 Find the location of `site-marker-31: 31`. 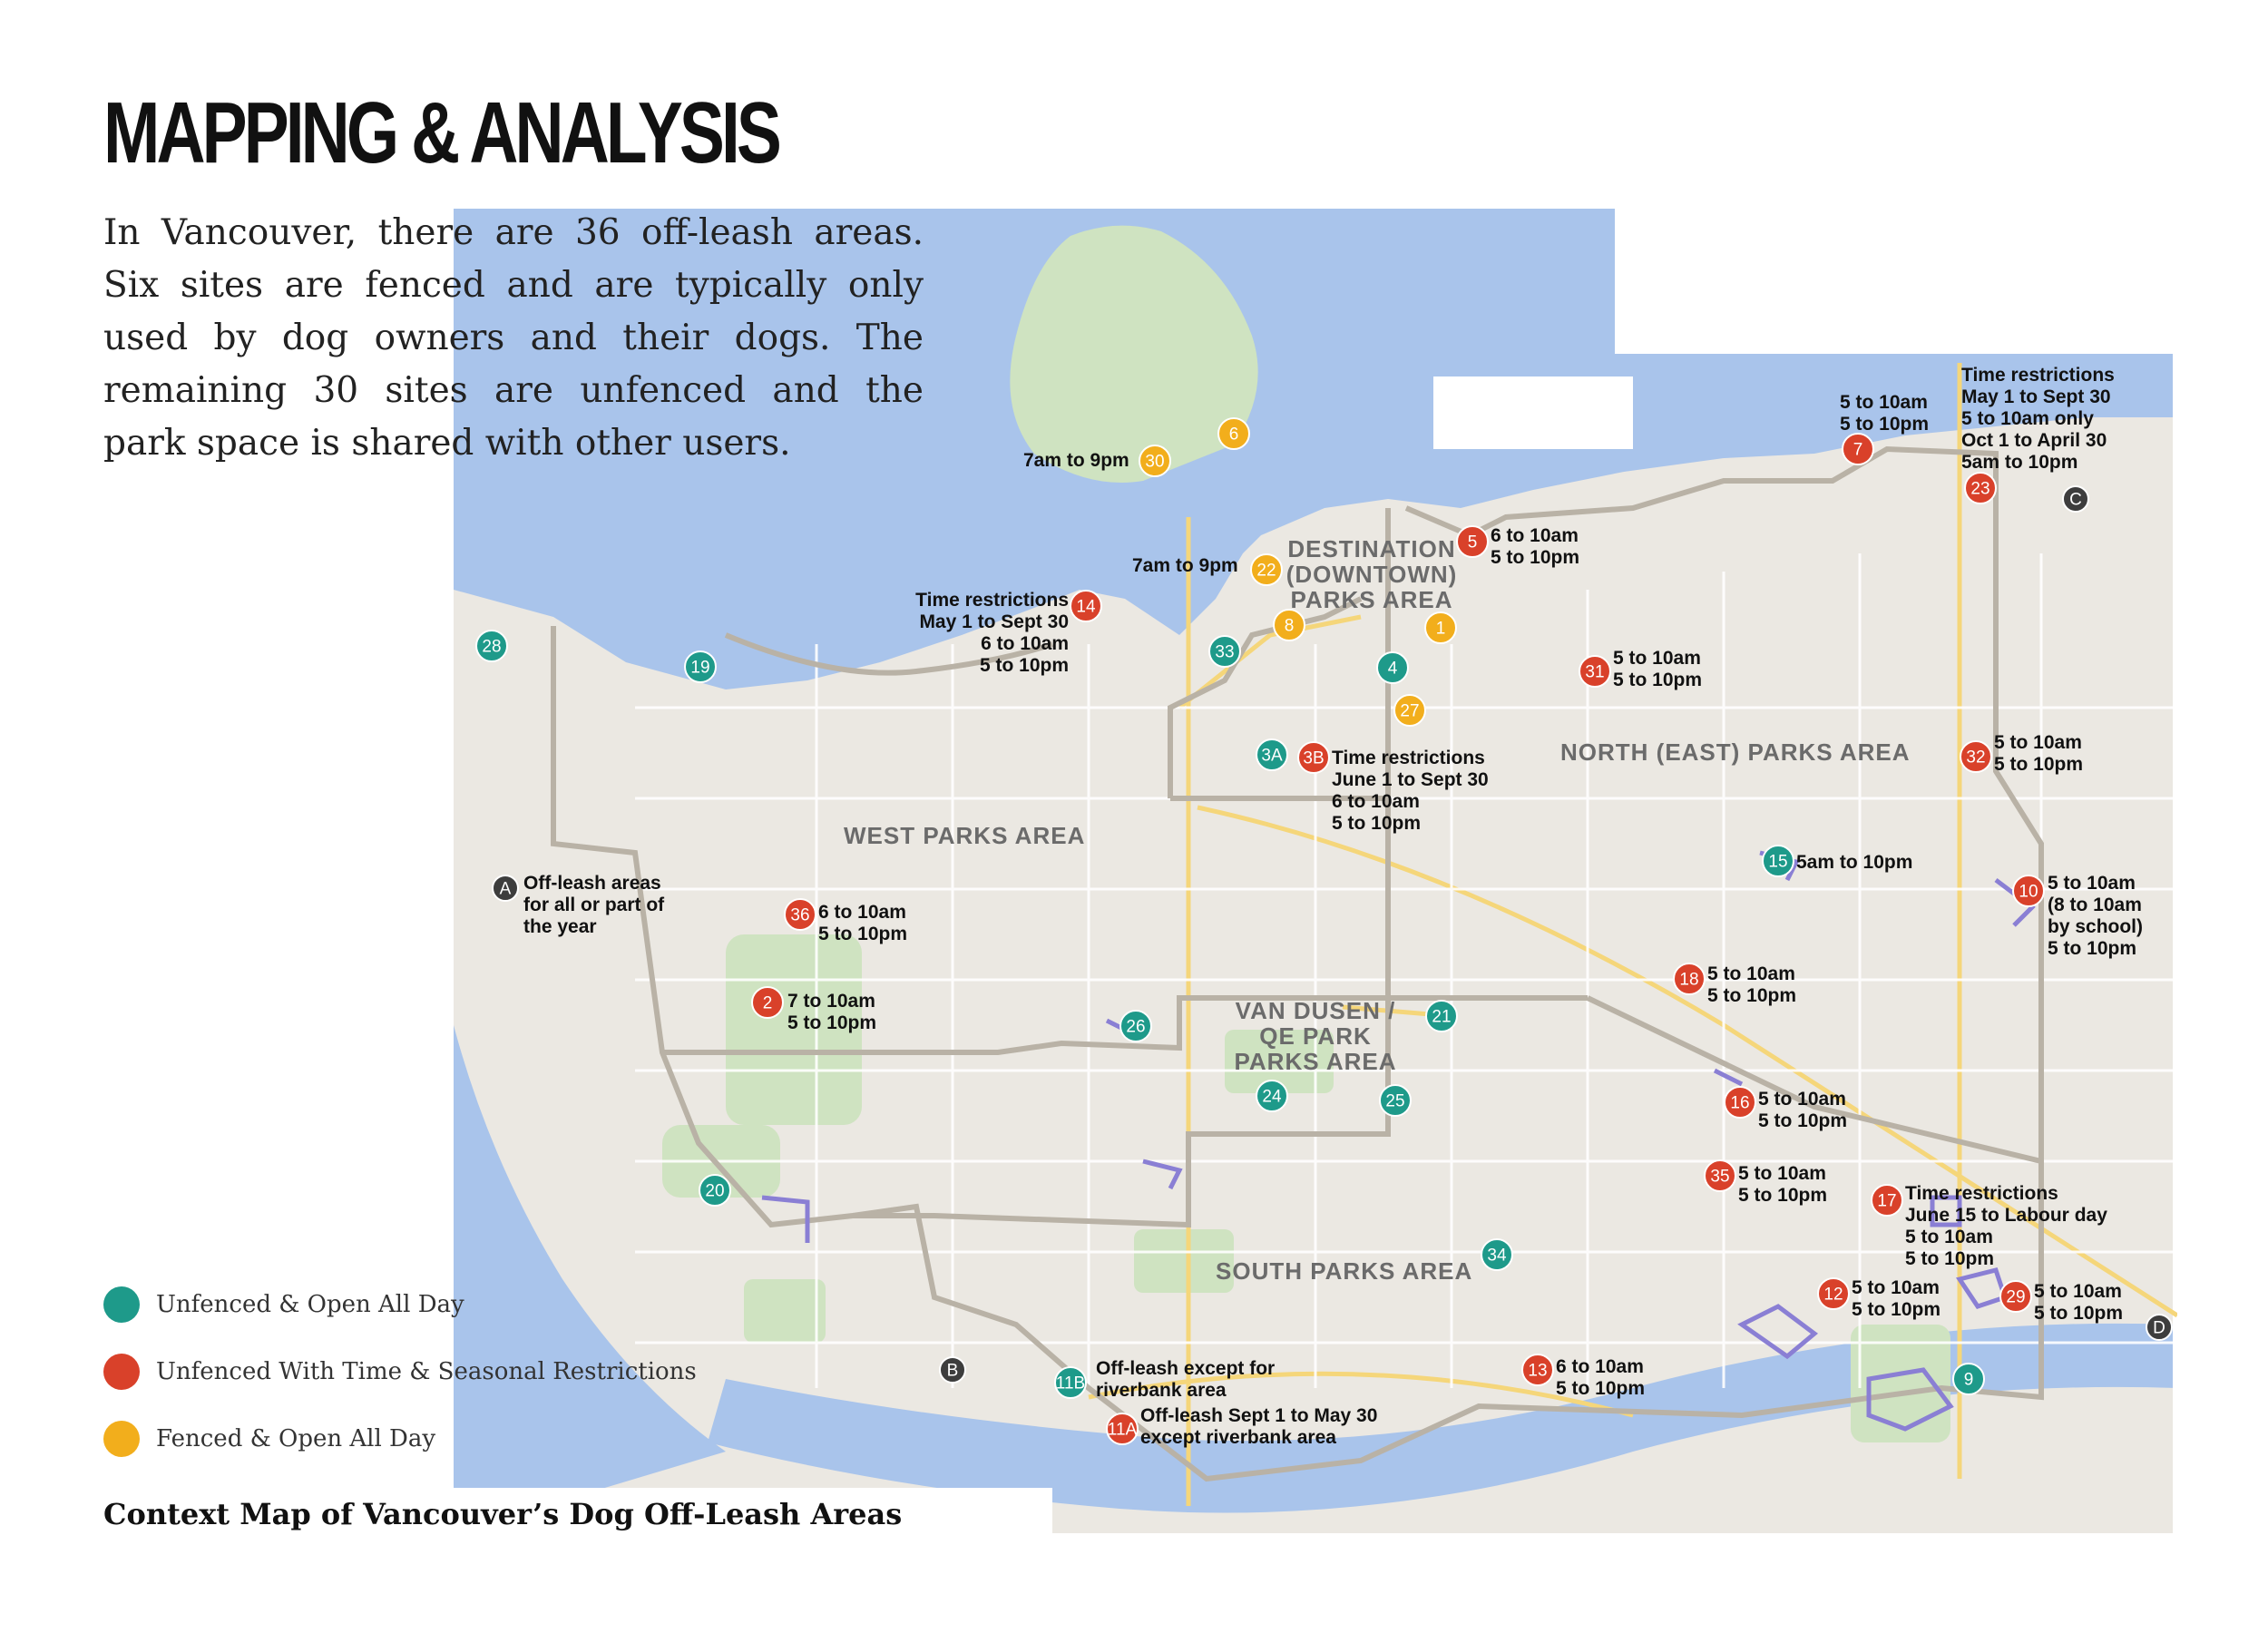

site-marker-31: 31 is located at coordinates (1595, 671).